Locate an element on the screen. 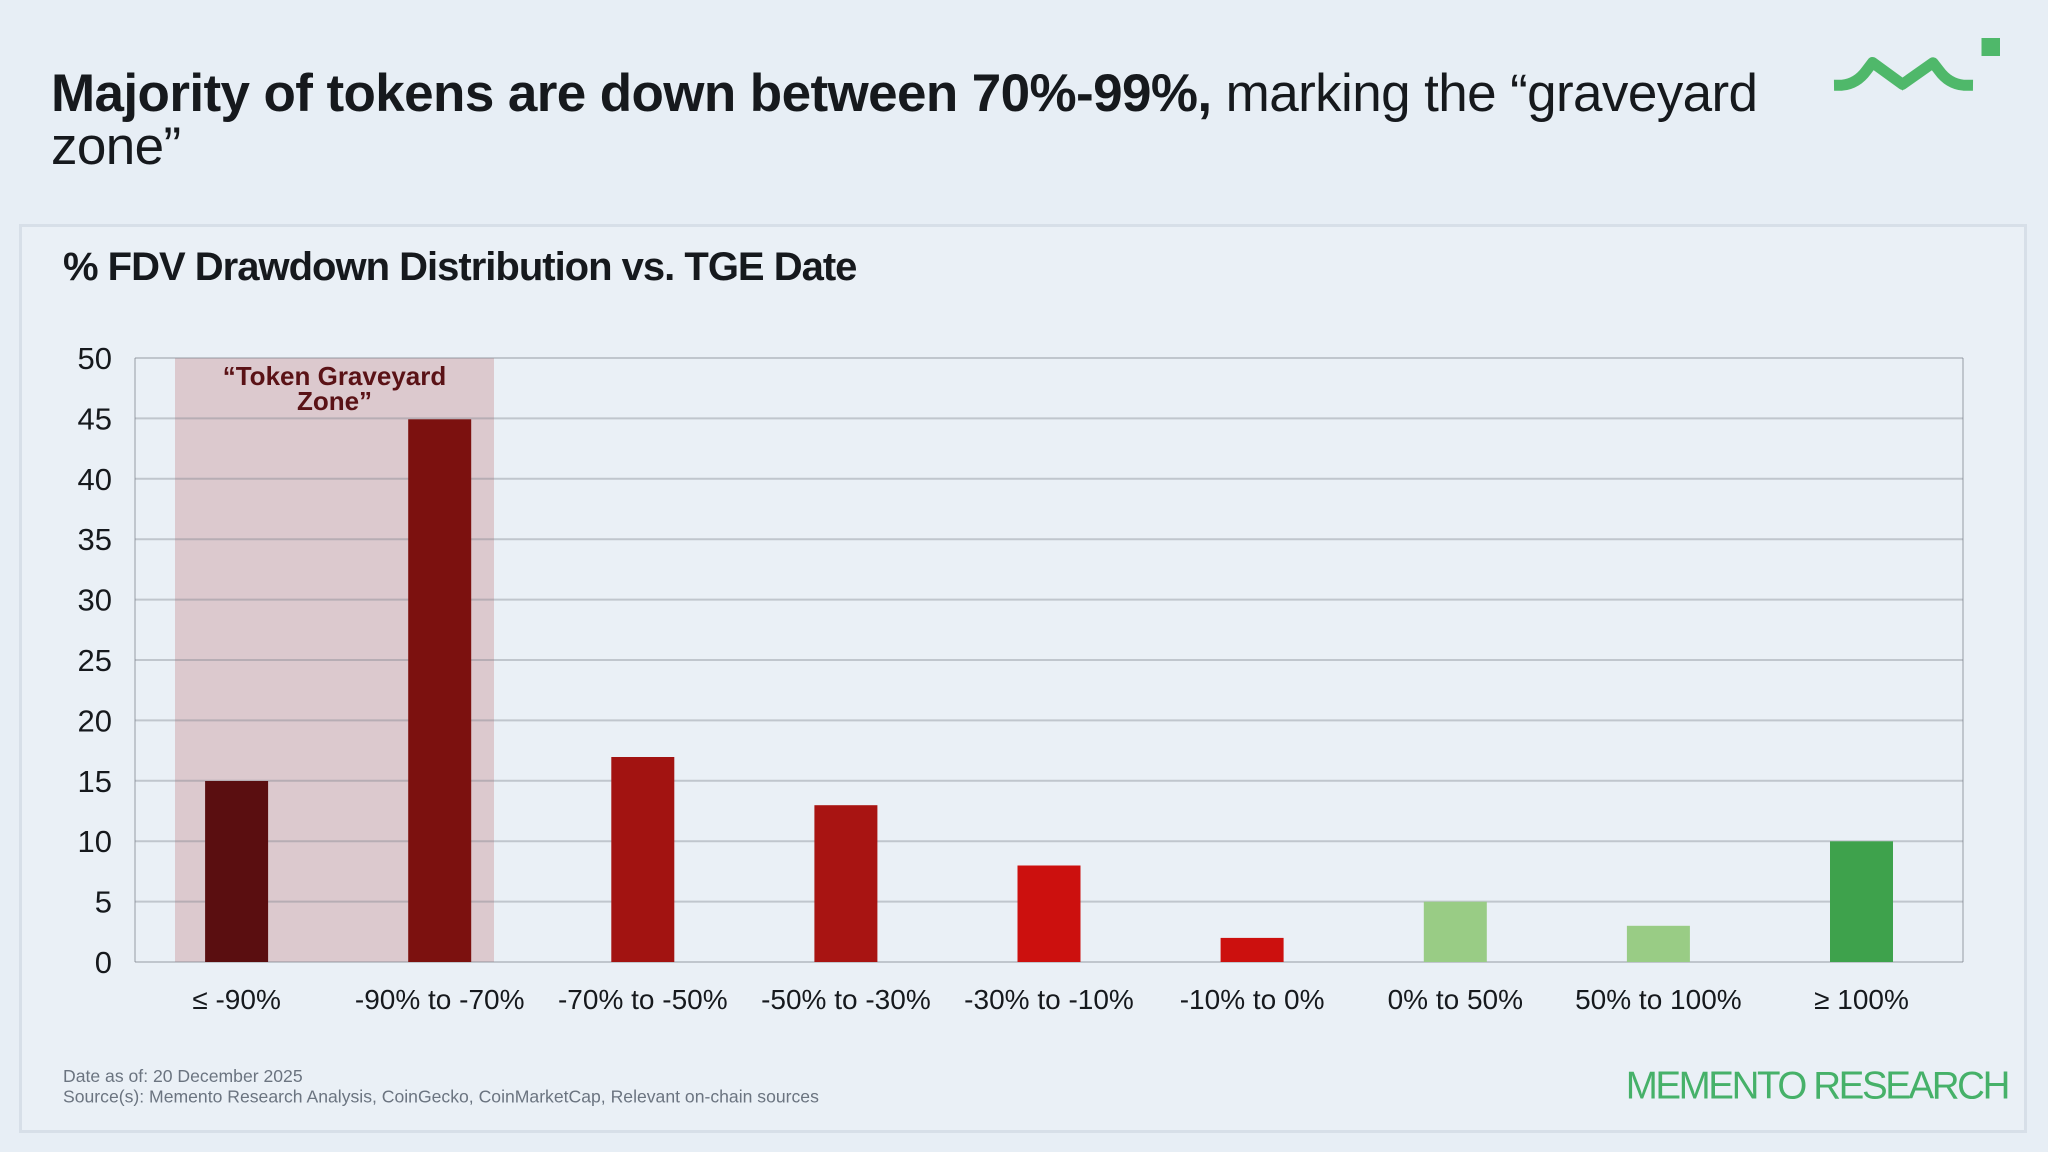 Image resolution: width=2048 pixels, height=1152 pixels. svg-text: Zone” is located at coordinates (334, 401).